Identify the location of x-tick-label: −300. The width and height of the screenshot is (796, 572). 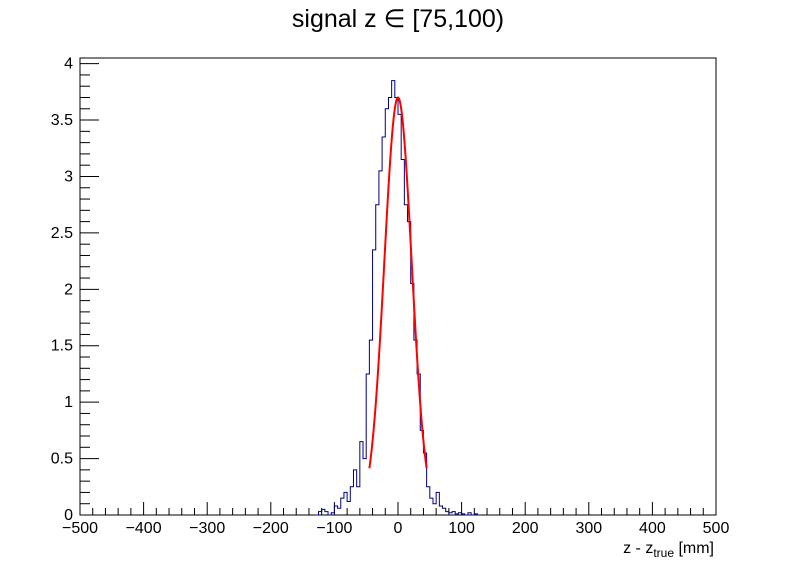
(207, 528).